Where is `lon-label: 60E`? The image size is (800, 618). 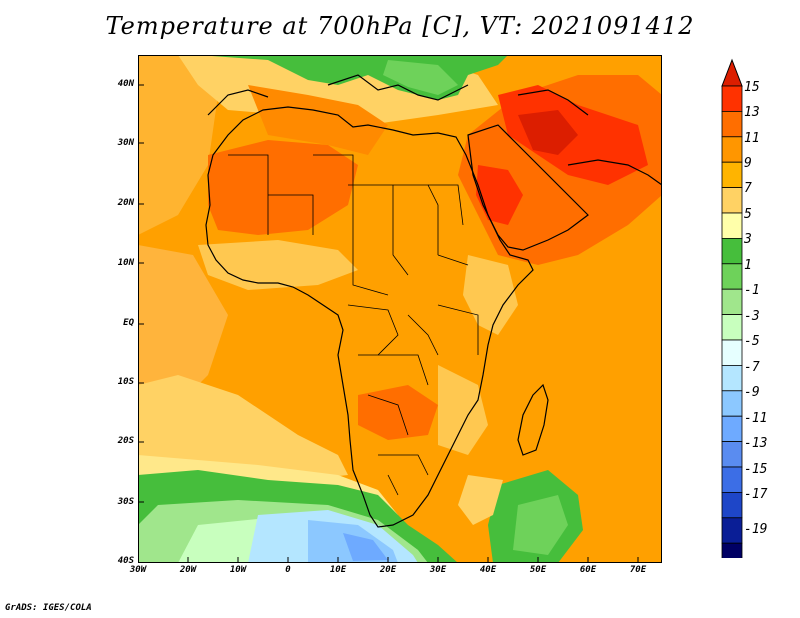
lon-label: 60E is located at coordinates (588, 570).